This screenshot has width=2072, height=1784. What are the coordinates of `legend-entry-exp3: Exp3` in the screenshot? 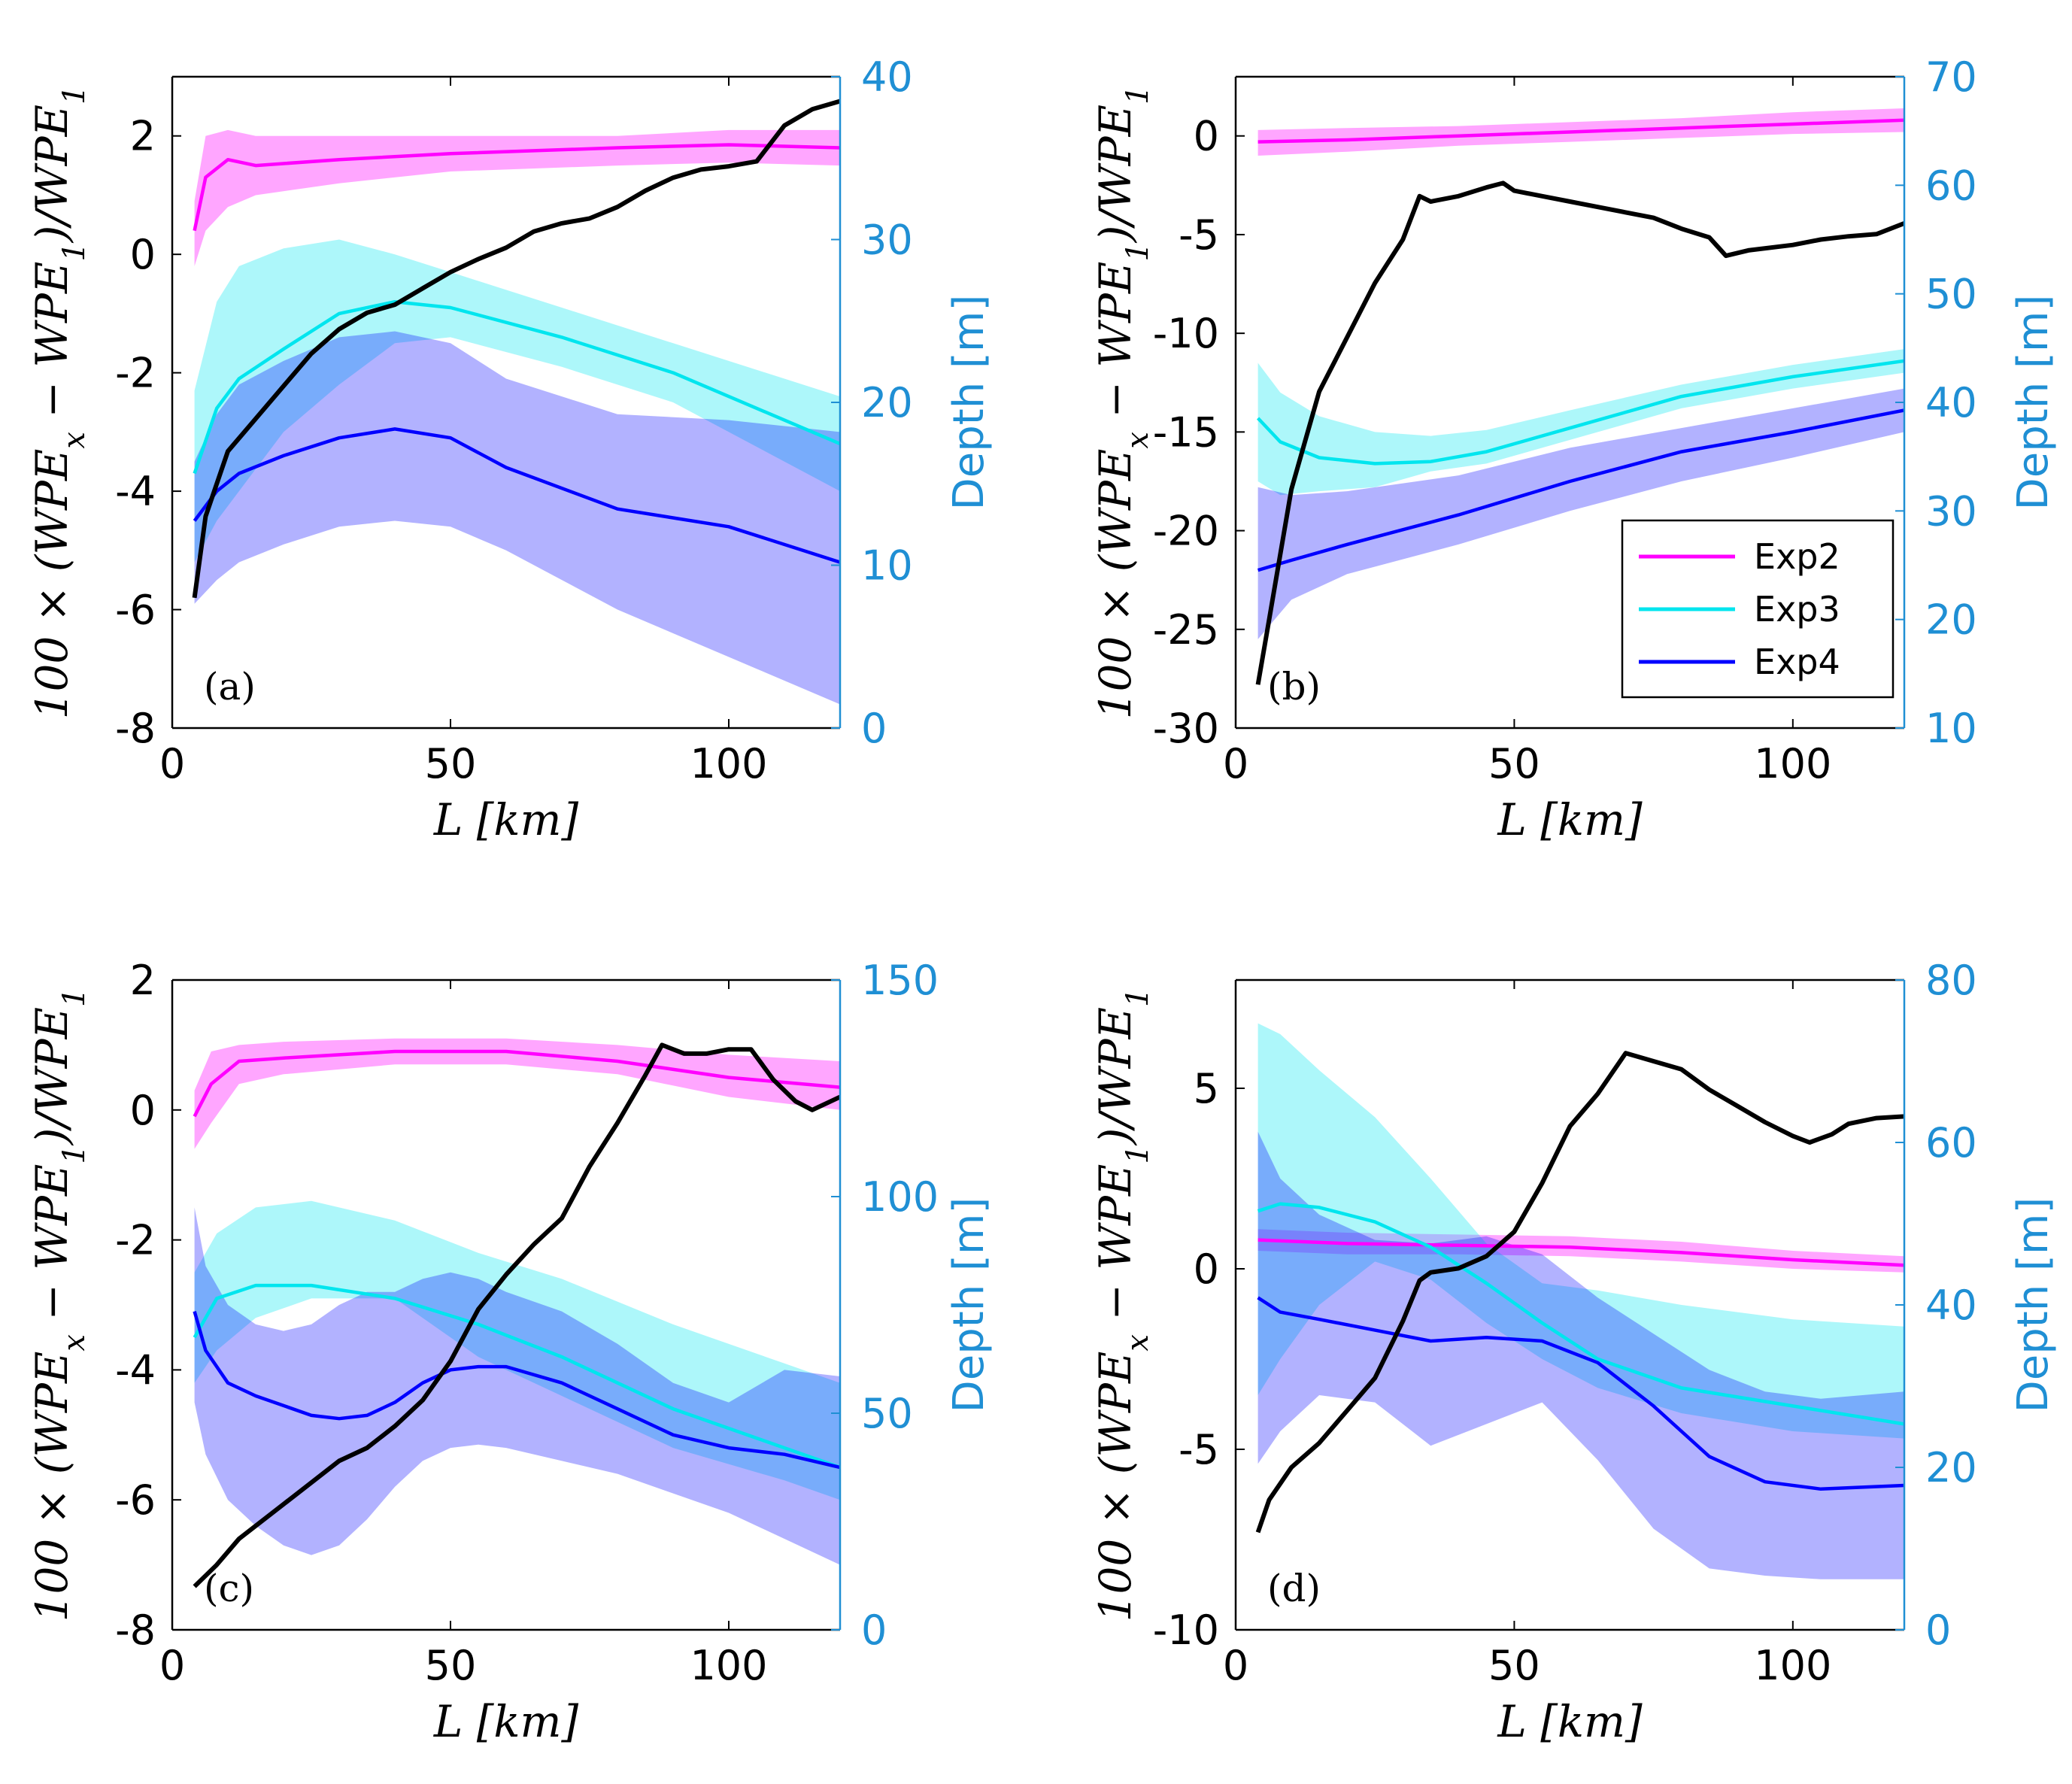 It's located at (1797, 609).